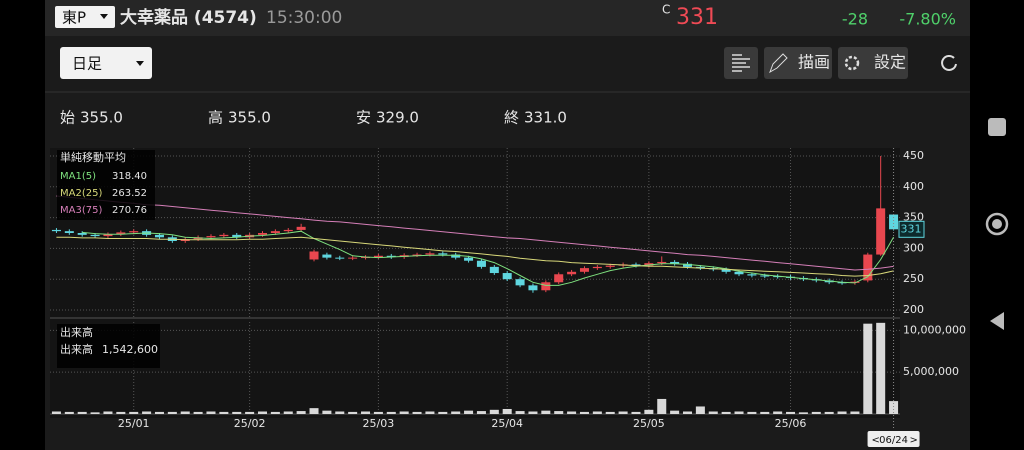 This screenshot has width=1024, height=450. What do you see at coordinates (106, 185) in the screenshot?
I see `legend-box` at bounding box center [106, 185].